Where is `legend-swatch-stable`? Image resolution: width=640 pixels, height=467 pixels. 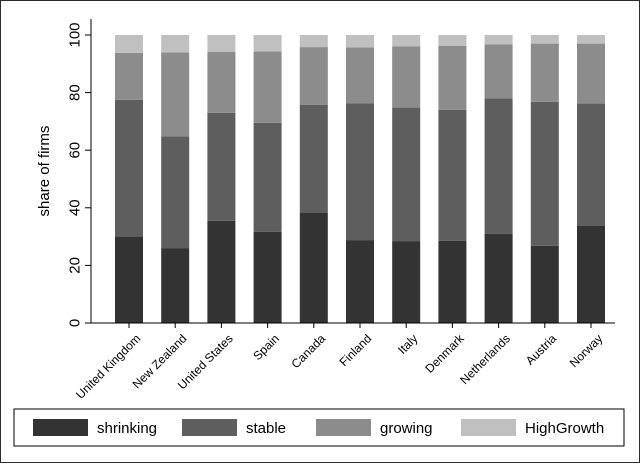 legend-swatch-stable is located at coordinates (209, 427).